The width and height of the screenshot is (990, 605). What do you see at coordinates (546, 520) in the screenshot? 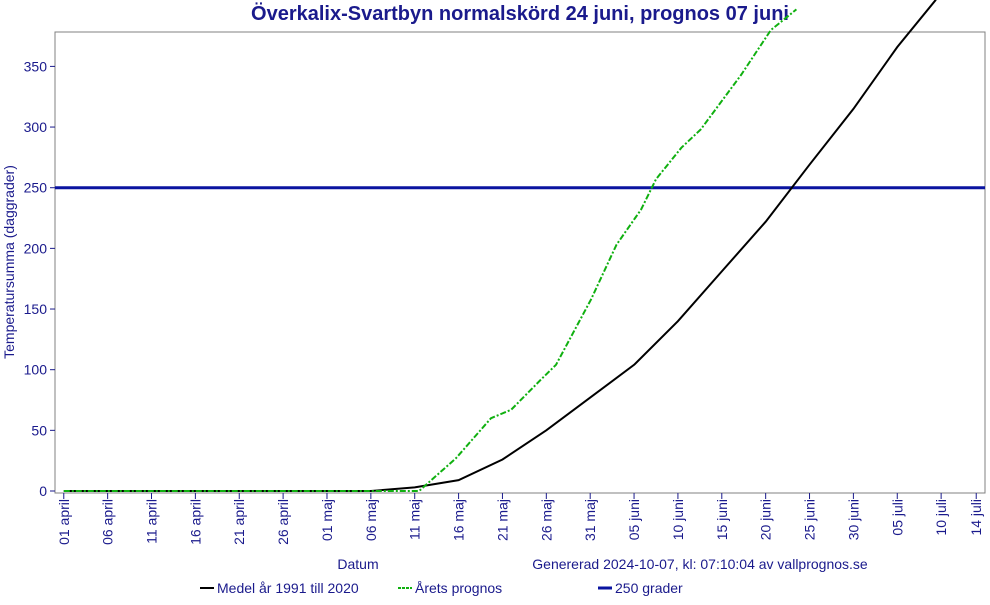
I see `x-tick-label: 26 maj` at bounding box center [546, 520].